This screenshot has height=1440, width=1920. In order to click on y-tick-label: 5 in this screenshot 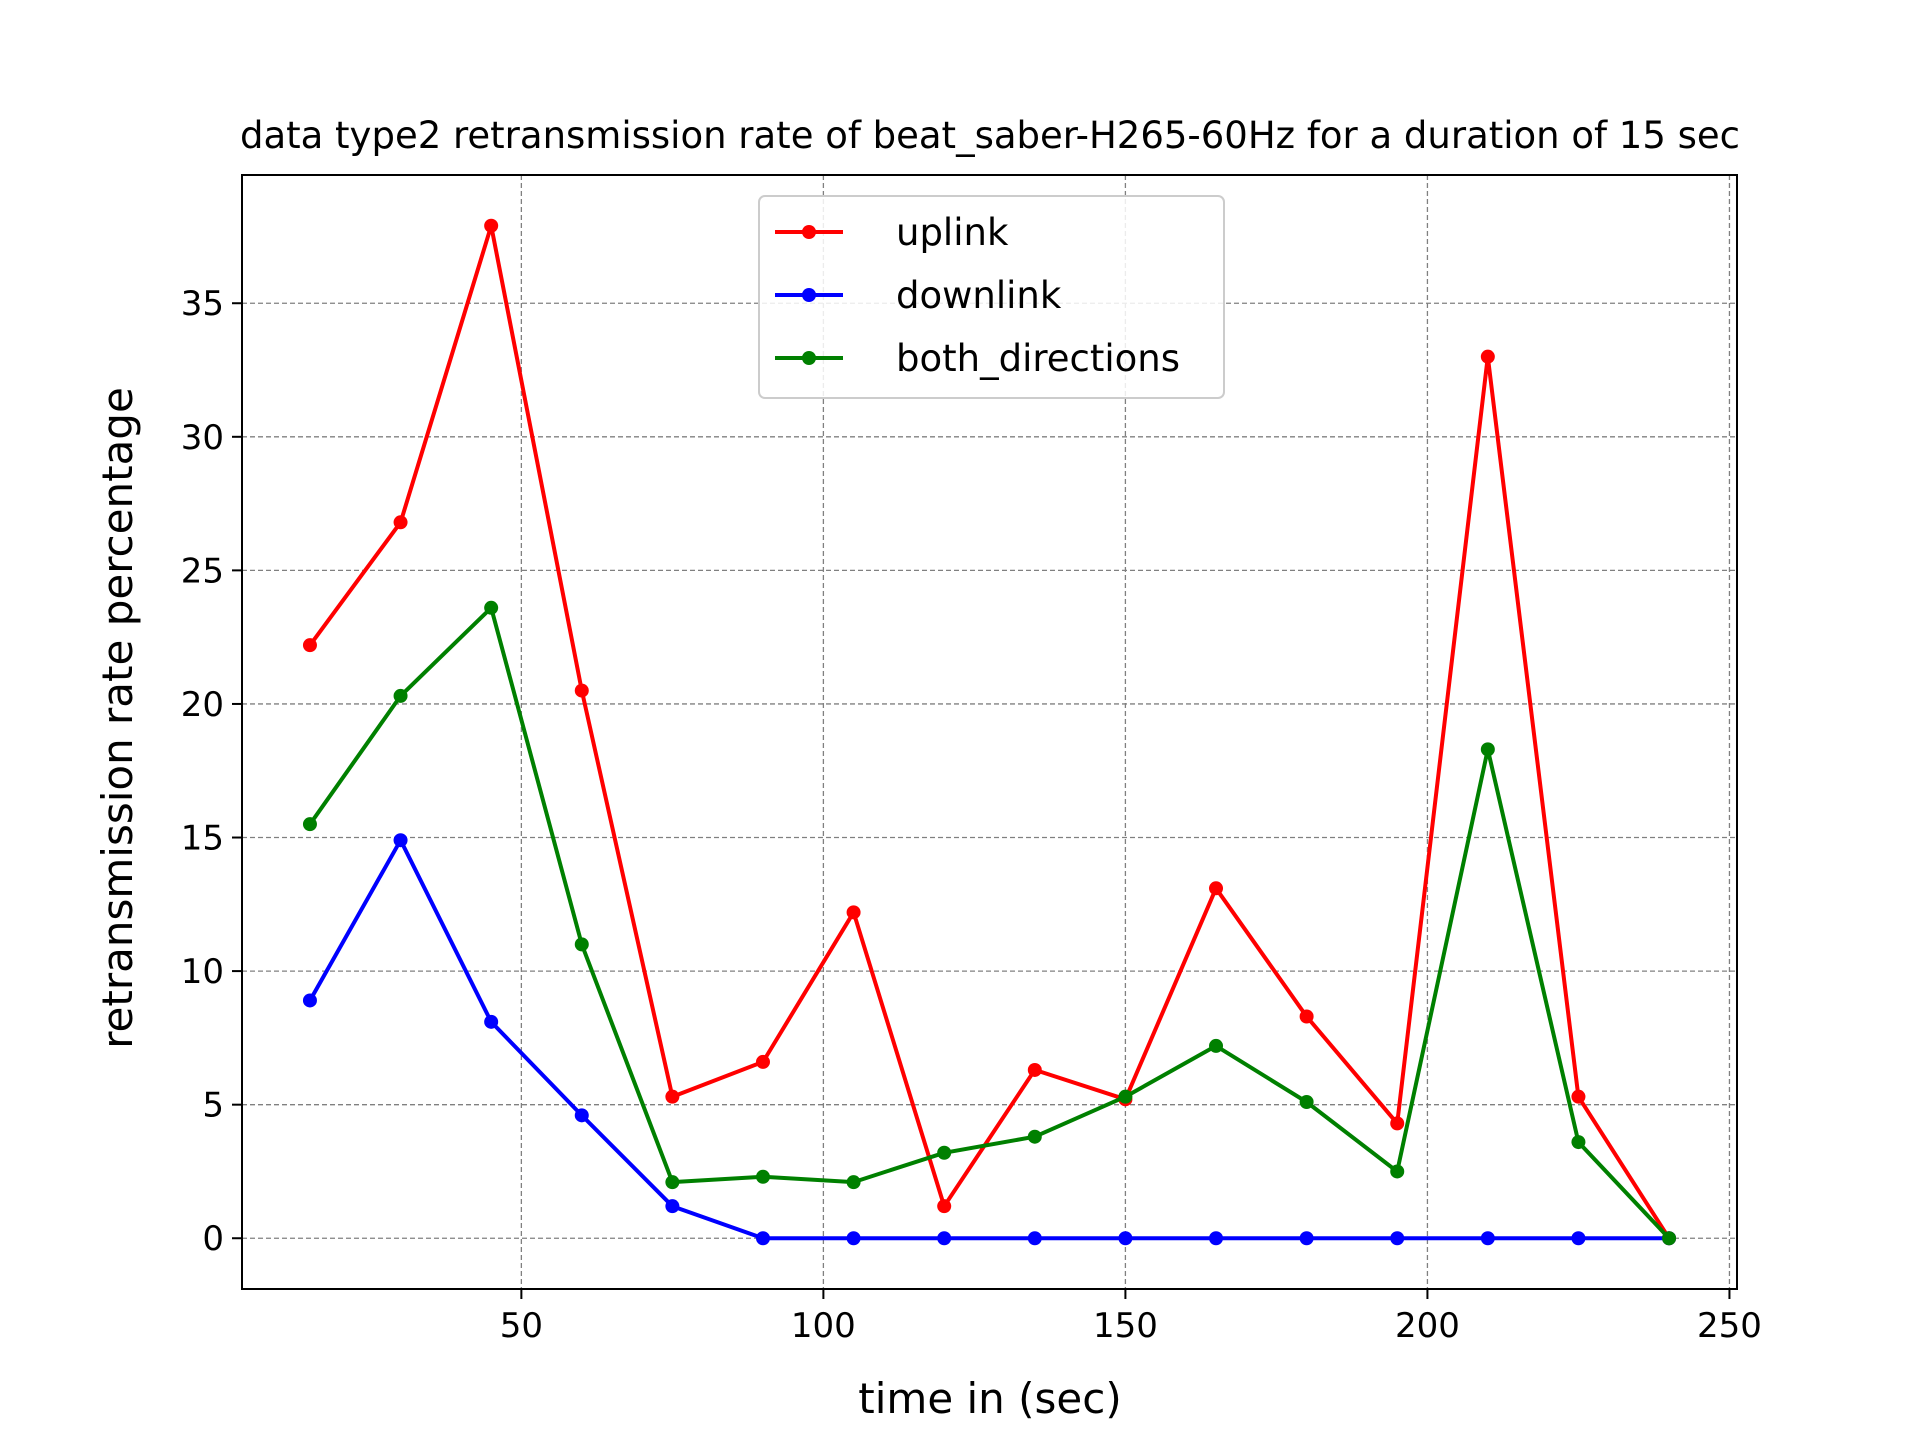, I will do `click(213, 1106)`.